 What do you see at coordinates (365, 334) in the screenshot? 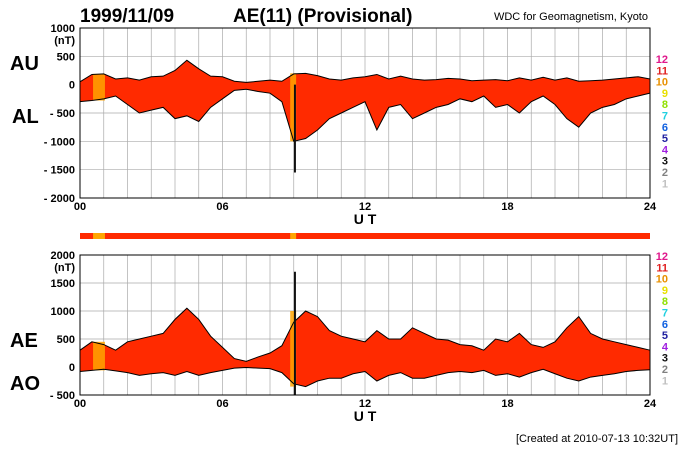
I see `series-line-ae` at bounding box center [365, 334].